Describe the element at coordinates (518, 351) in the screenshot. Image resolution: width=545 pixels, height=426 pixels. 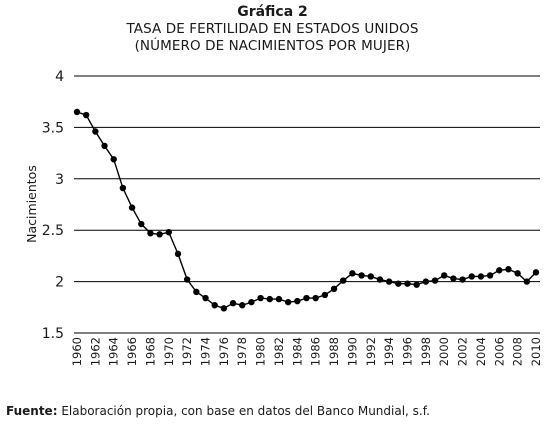
I see `x-tick-label: 2008` at that location.